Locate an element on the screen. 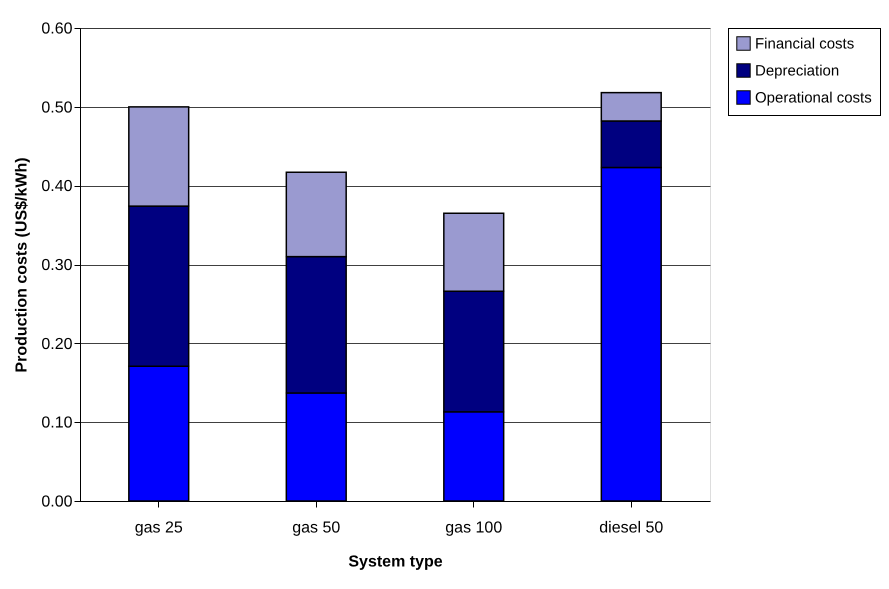 The height and width of the screenshot is (589, 889). legend-label: Financial costs is located at coordinates (804, 44).